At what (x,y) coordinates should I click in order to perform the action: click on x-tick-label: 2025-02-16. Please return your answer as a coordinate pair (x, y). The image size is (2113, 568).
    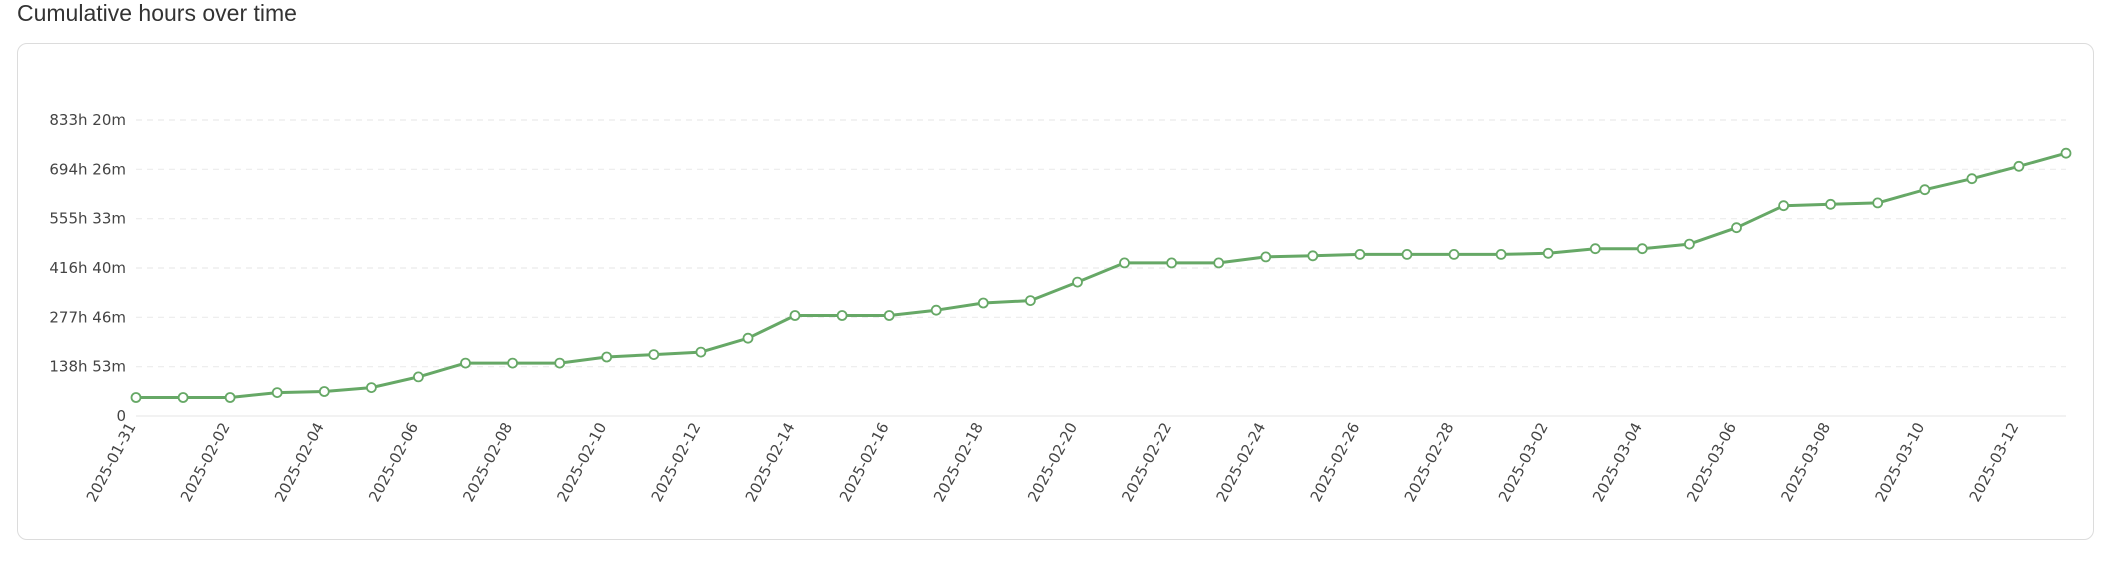
    Looking at the image, I should click on (864, 461).